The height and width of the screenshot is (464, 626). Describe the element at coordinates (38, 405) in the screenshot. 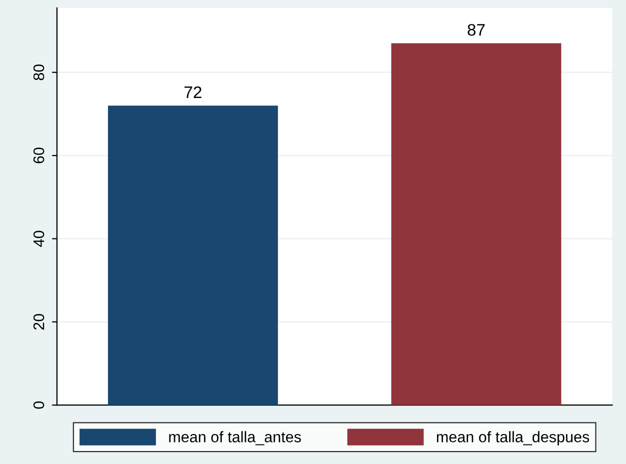

I see `y-tick-label: 0` at that location.